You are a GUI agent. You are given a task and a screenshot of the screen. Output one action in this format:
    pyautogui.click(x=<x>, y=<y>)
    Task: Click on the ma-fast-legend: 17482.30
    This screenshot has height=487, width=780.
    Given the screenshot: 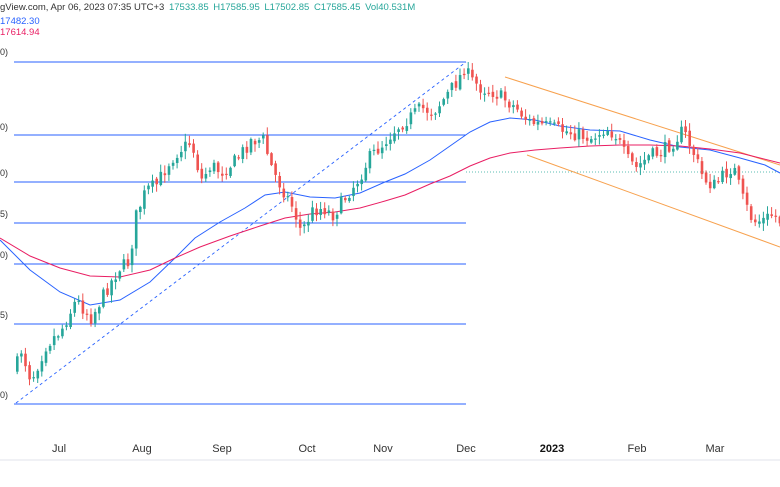 What is the action you would take?
    pyautogui.click(x=21, y=21)
    